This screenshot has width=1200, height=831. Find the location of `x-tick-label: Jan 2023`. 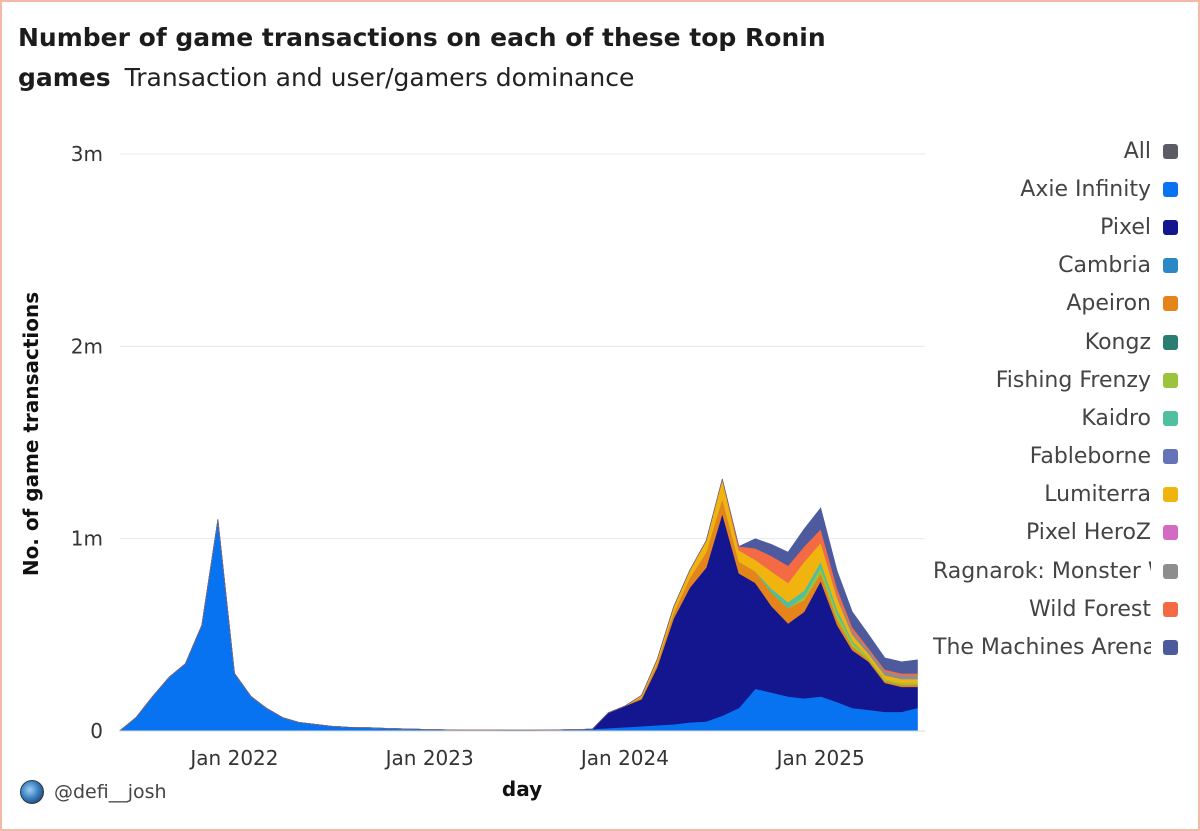

x-tick-label: Jan 2023 is located at coordinates (429, 758).